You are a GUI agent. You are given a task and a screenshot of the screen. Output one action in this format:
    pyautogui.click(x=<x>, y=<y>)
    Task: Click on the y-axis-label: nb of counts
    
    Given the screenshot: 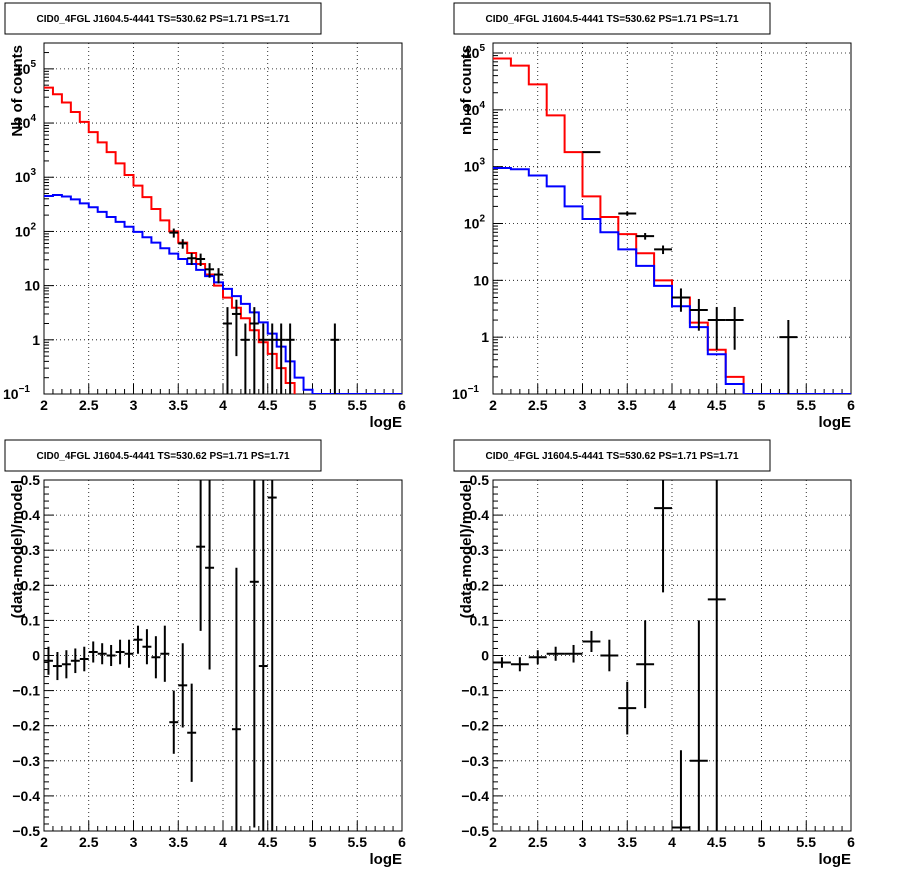 What is the action you would take?
    pyautogui.click(x=466, y=90)
    